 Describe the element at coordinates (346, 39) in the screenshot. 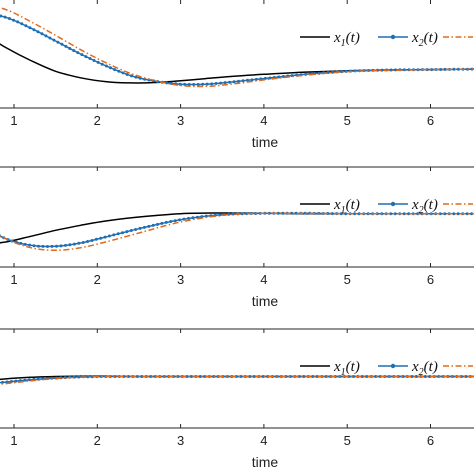

I see `legend-label-1: x1(t)` at that location.